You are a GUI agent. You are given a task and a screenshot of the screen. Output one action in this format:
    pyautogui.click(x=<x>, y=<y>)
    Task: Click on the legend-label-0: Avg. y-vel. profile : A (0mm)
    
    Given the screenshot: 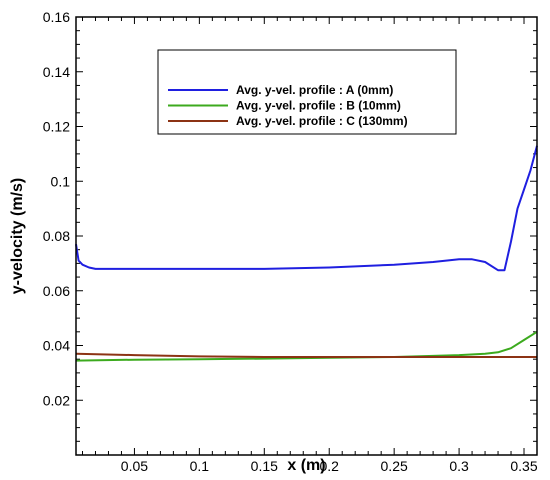 What is the action you would take?
    pyautogui.click(x=314, y=90)
    